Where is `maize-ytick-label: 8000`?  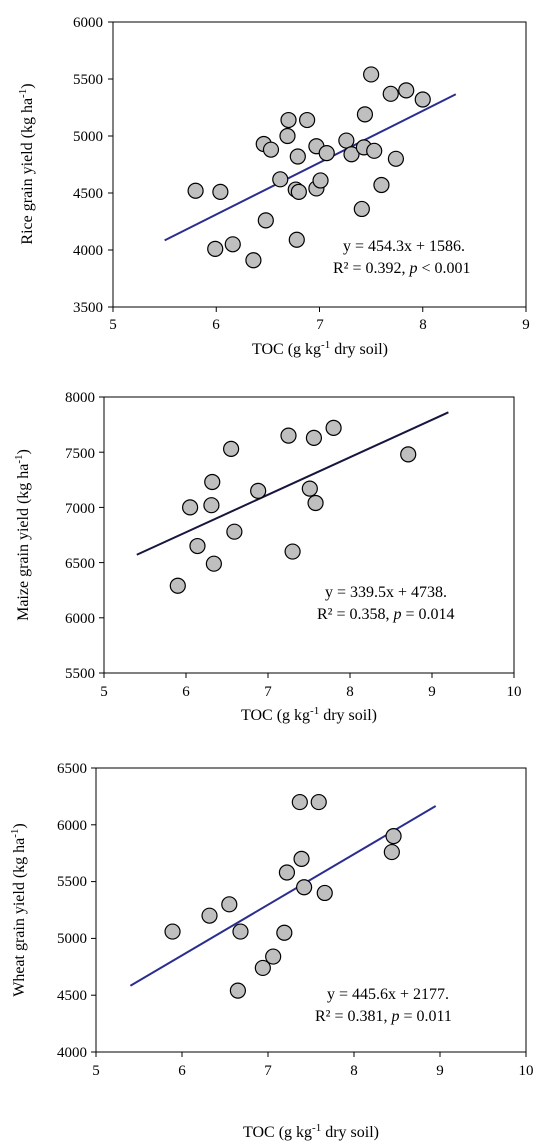
maize-ytick-label: 8000 is located at coordinates (80, 398).